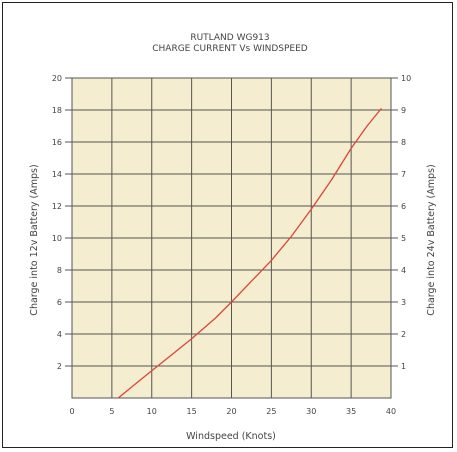  What do you see at coordinates (403, 206) in the screenshot?
I see `y-tick-label-right: 6` at bounding box center [403, 206].